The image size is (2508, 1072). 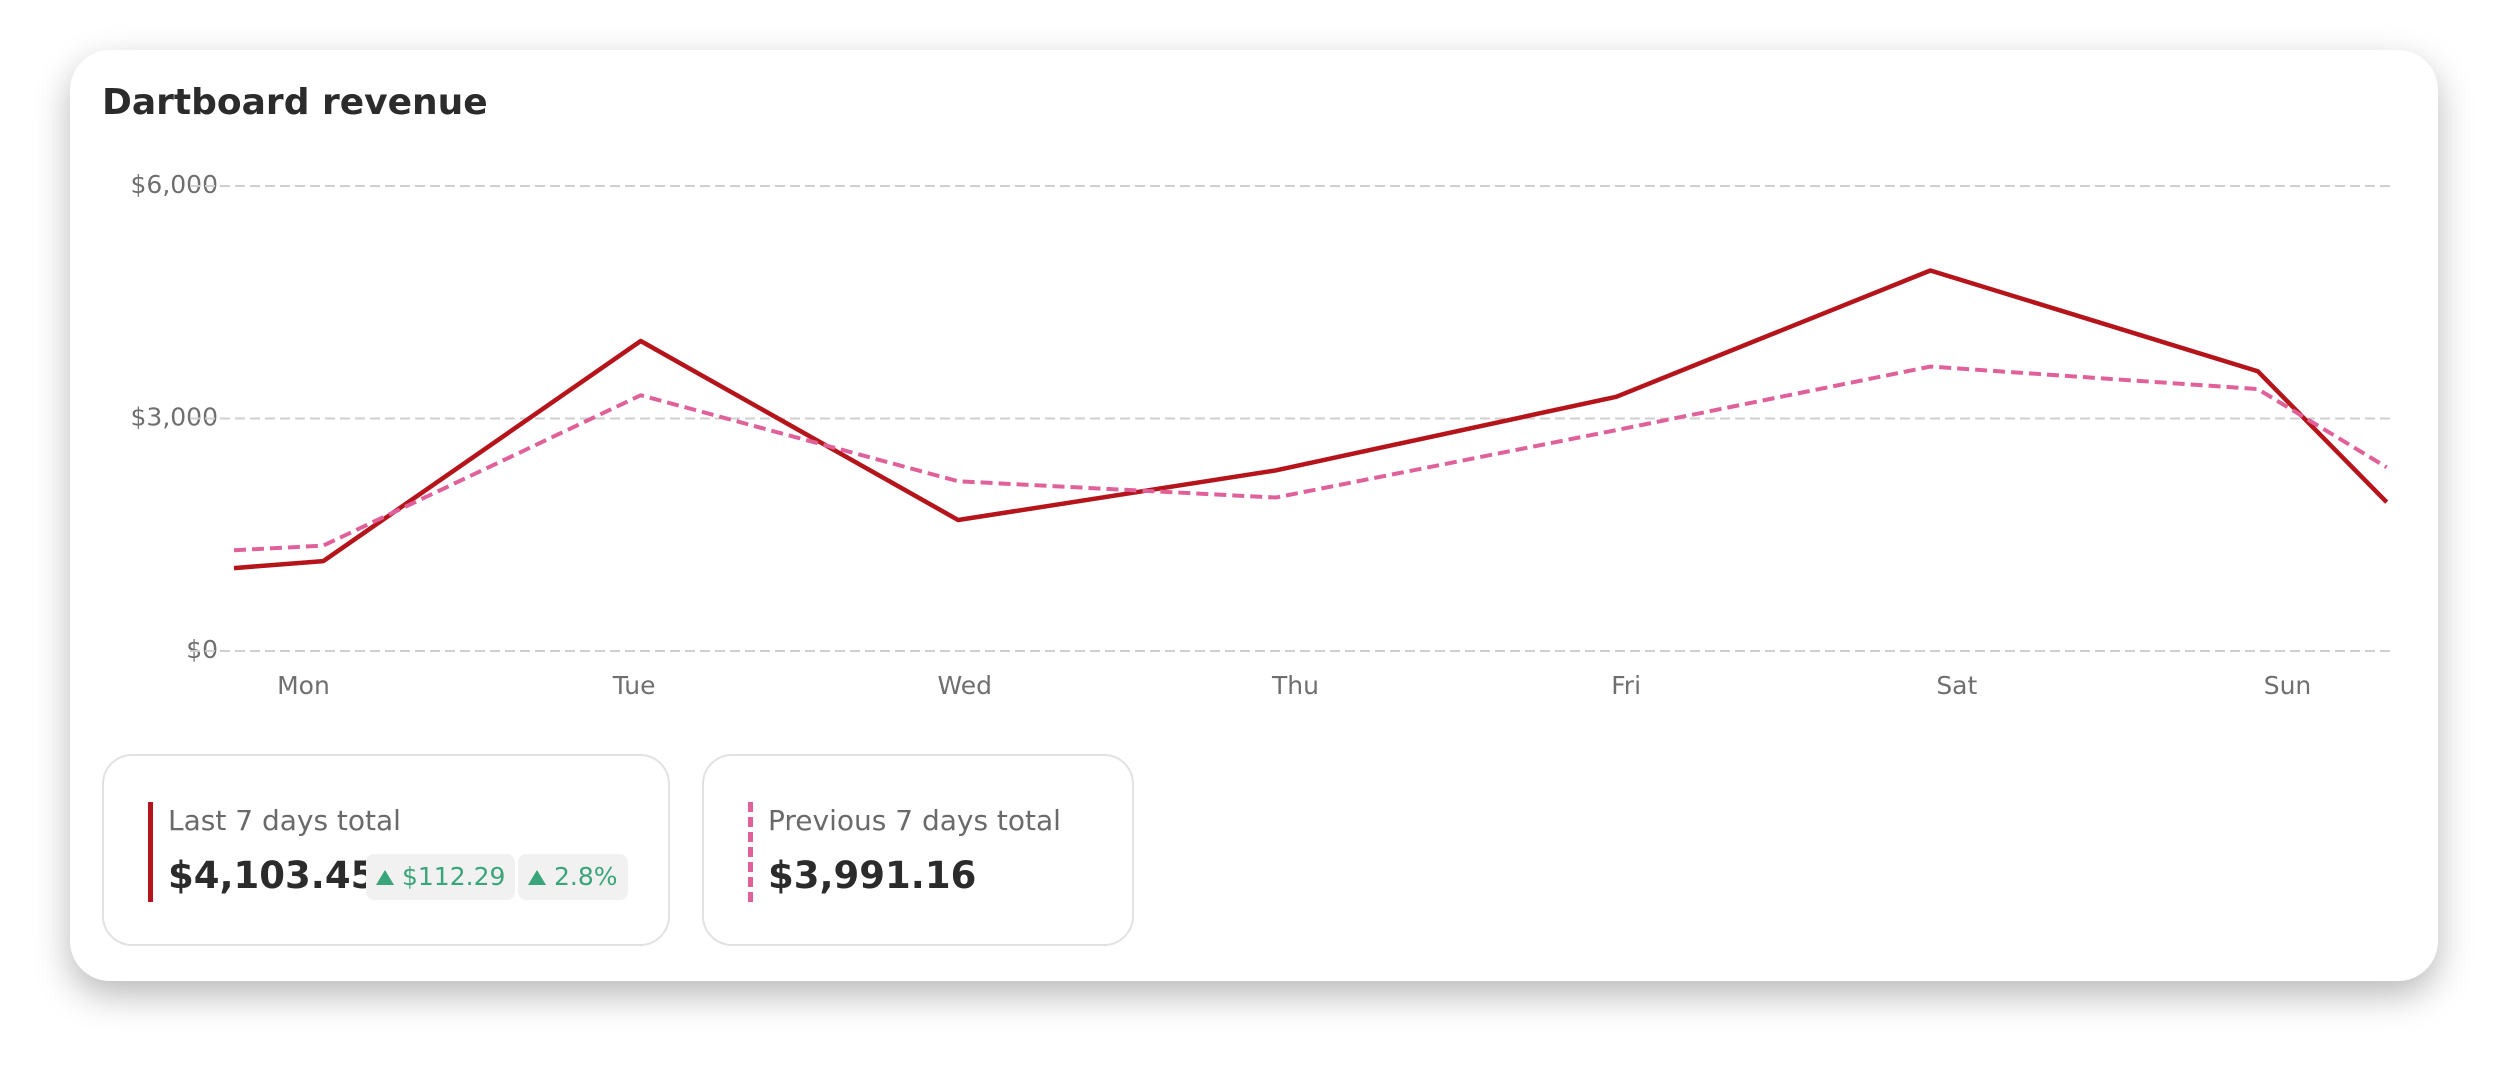 What do you see at coordinates (586, 876) in the screenshot?
I see `change-percent: 2.8%` at bounding box center [586, 876].